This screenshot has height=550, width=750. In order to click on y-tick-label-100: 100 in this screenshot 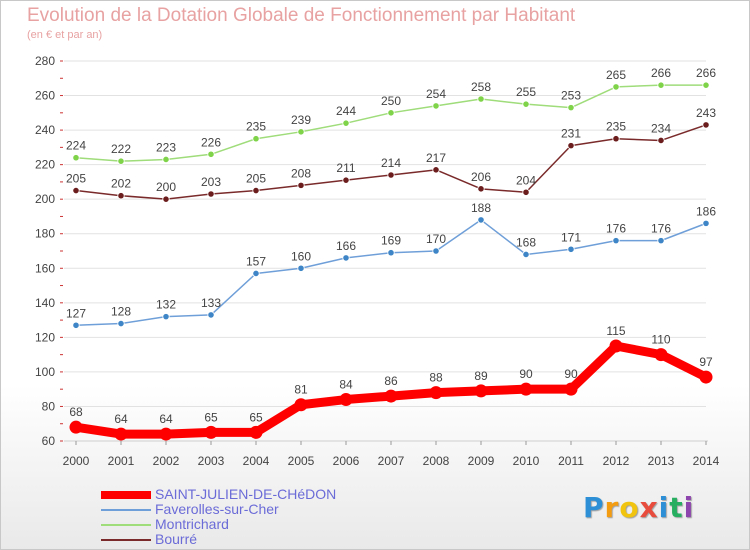, I will do `click(45, 372)`.